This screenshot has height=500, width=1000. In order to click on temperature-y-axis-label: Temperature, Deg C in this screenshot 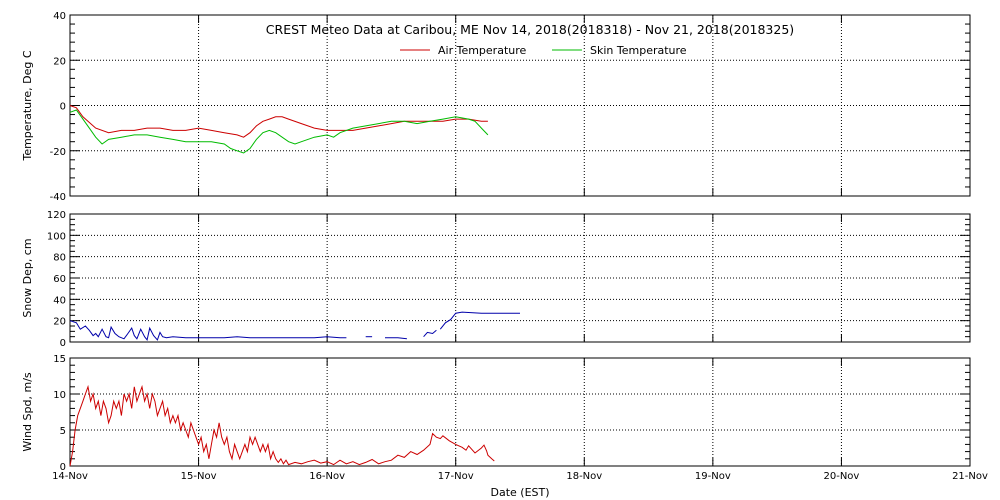, I will do `click(27, 105)`.